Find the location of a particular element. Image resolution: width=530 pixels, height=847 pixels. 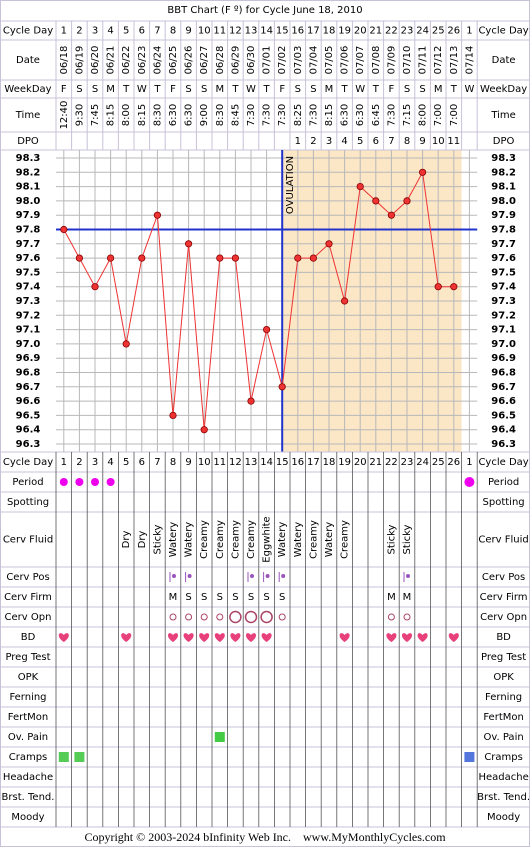

cerv-opn-large is located at coordinates (266, 617).